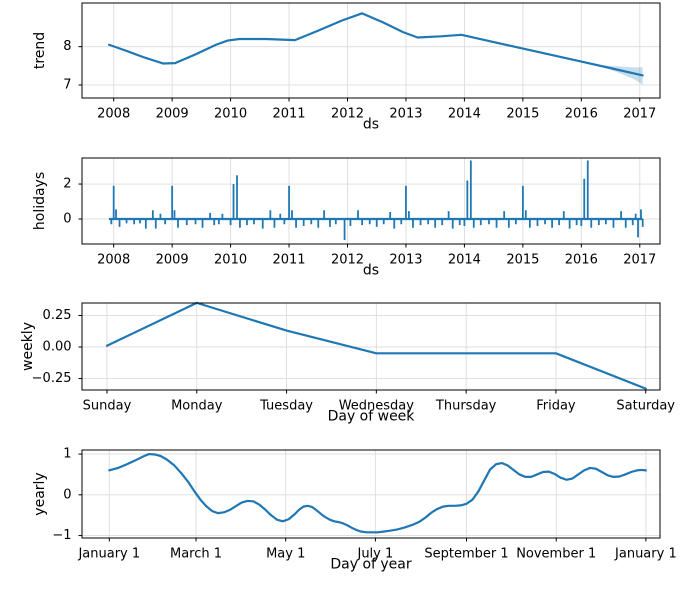  Describe the element at coordinates (67, 46) in the screenshot. I see `y-tick-label: 8` at that location.